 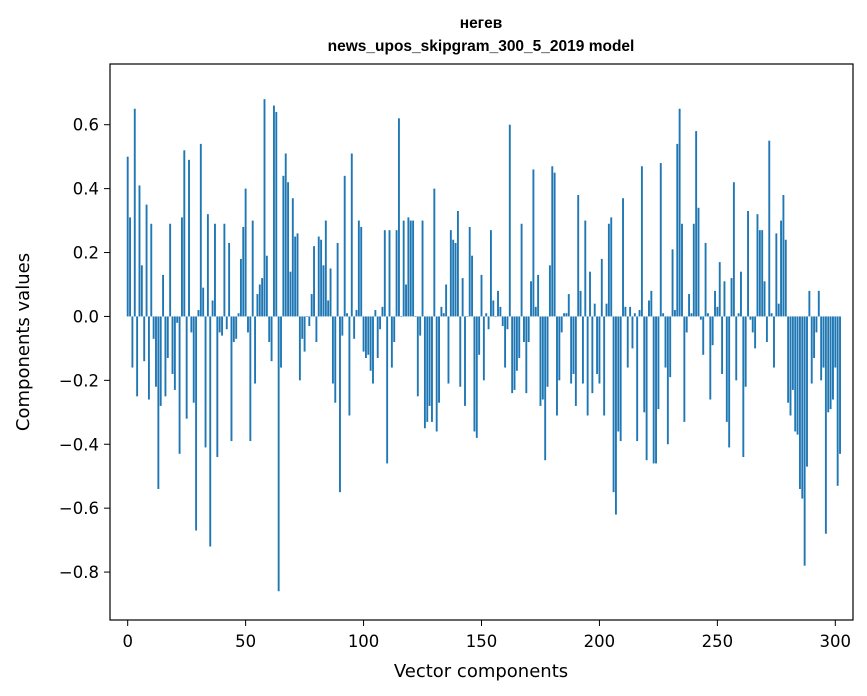 I want to click on y-tick-label: −0.8, so click(x=79, y=572).